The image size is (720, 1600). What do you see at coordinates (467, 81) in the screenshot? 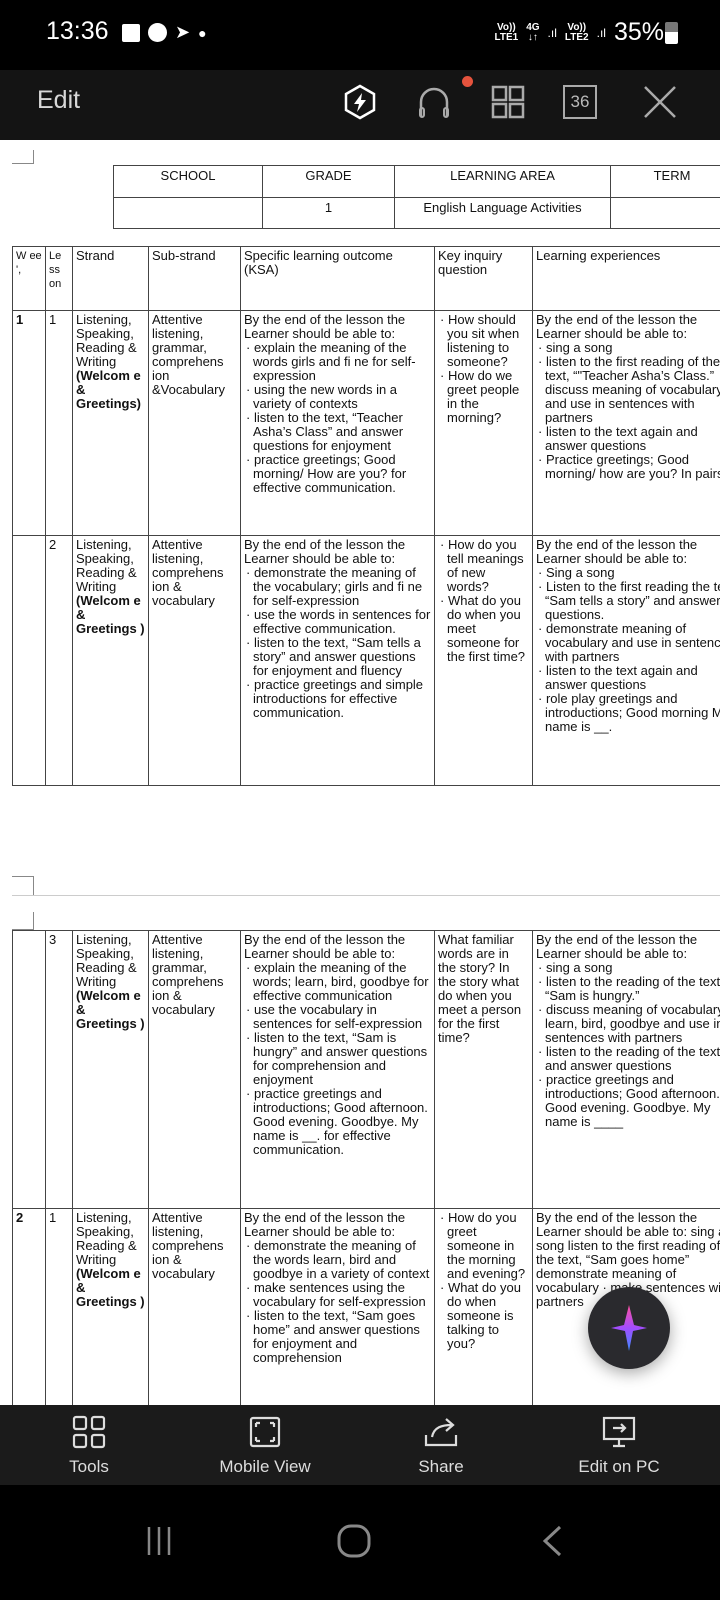
I see `notification-badge` at bounding box center [467, 81].